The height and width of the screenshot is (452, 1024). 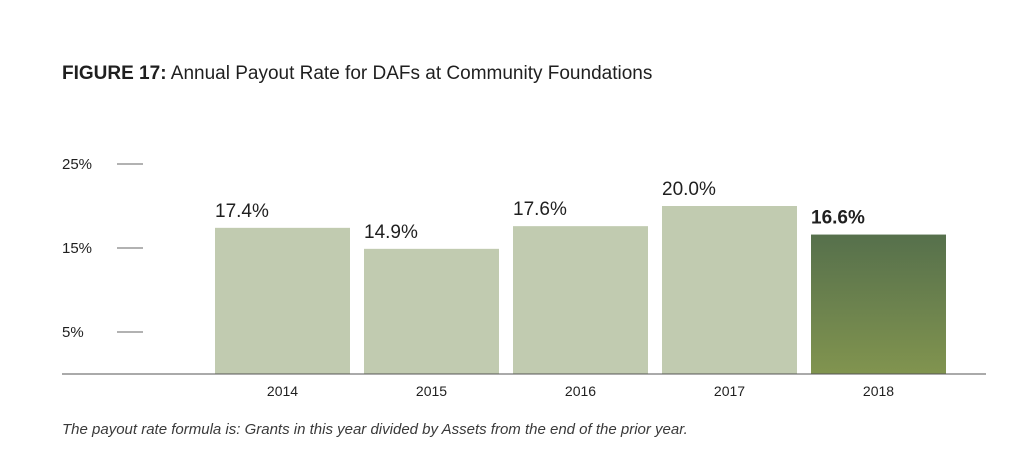 What do you see at coordinates (242, 211) in the screenshot?
I see `data-label-2014: 17.4%` at bounding box center [242, 211].